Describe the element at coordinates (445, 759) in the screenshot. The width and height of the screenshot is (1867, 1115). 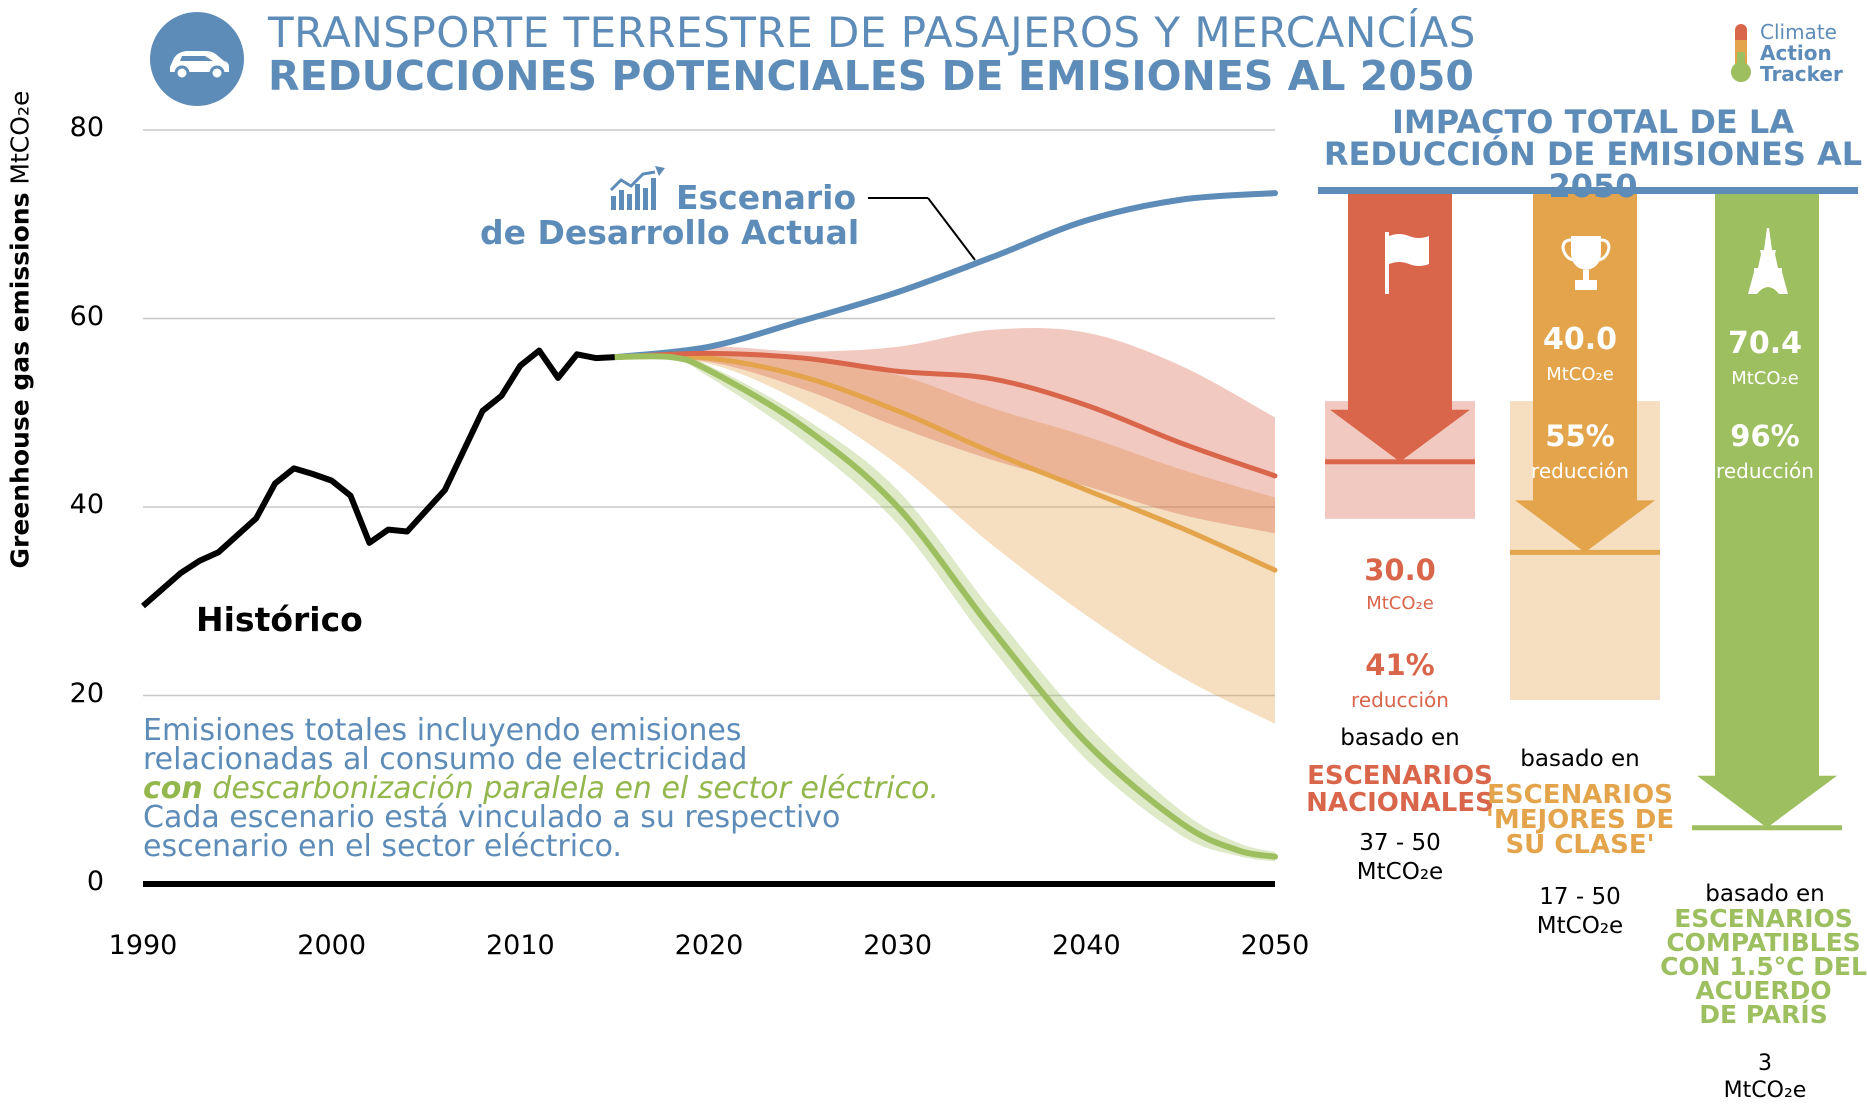
I see `note-line-2: relacionadas al consumo de electricidad` at that location.